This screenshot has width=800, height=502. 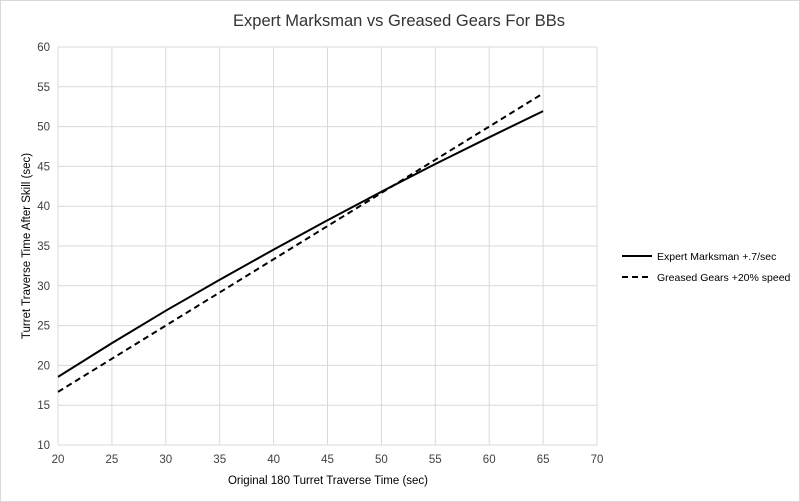 I want to click on x-tick-label: 50, so click(x=381, y=460).